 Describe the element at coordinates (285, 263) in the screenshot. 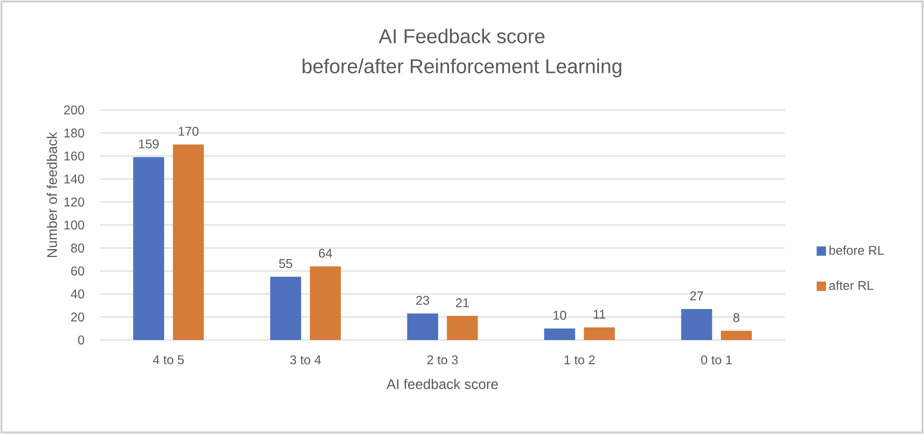

I see `data-label: 55` at that location.